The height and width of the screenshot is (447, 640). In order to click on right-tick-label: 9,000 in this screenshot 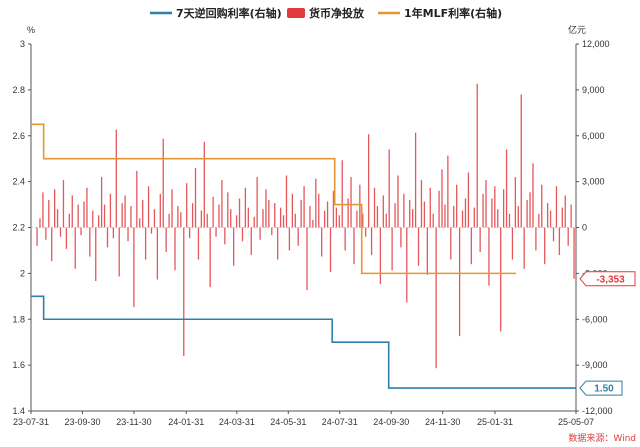, I will do `click(593, 90)`.